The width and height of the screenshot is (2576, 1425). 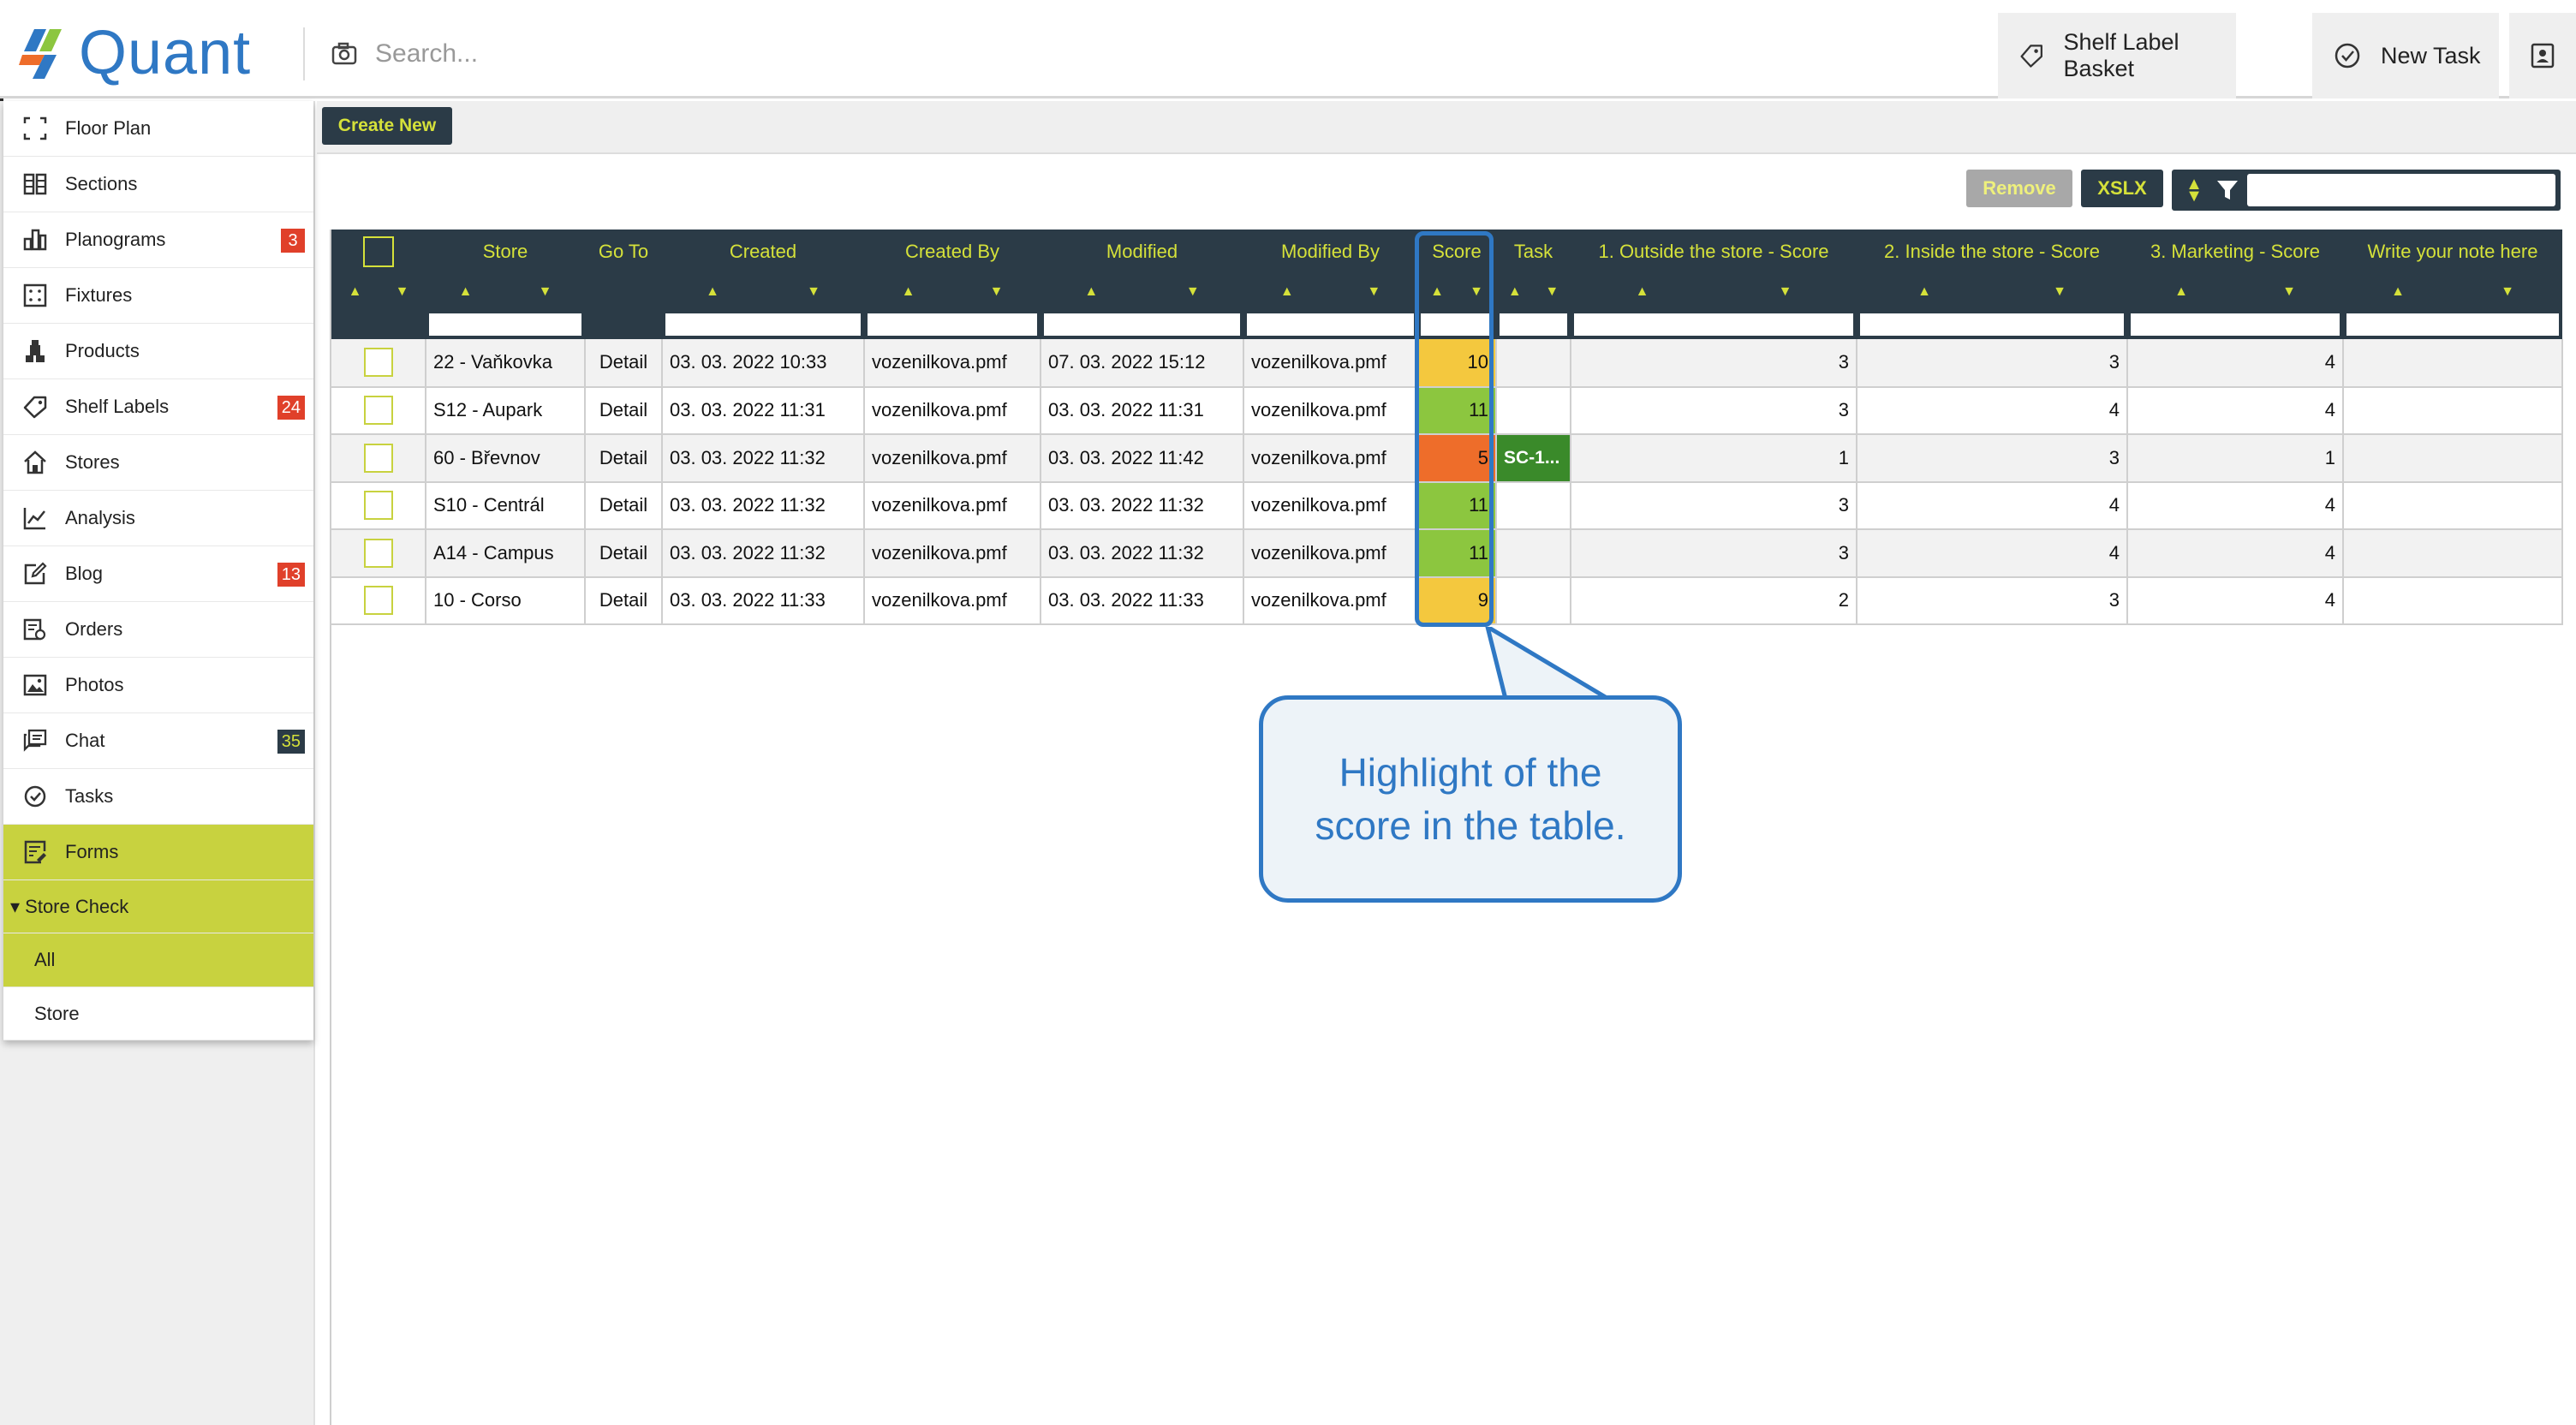 What do you see at coordinates (100, 517) in the screenshot?
I see `sidebar-item-label: Analysis` at bounding box center [100, 517].